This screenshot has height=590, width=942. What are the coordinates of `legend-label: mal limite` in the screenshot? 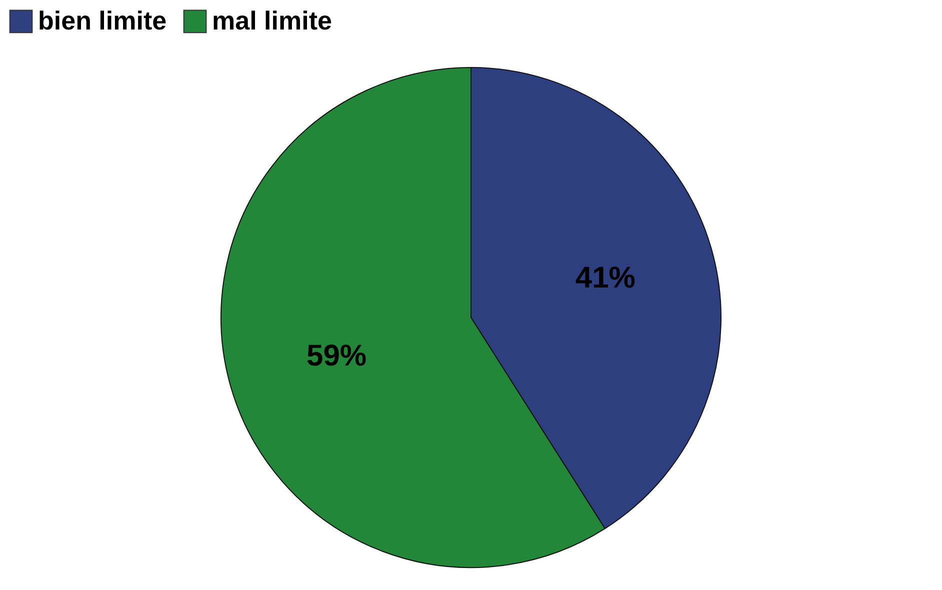 It's located at (272, 20).